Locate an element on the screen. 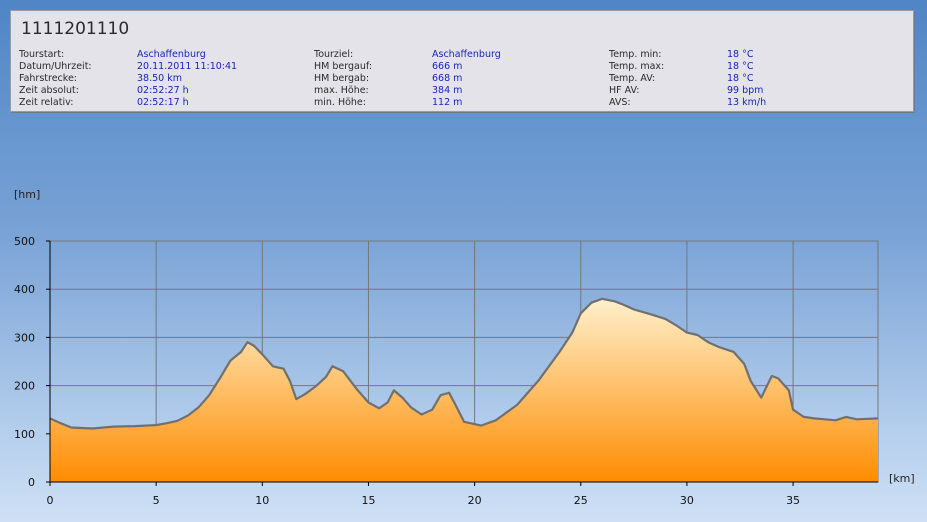 Image resolution: width=927 pixels, height=522 pixels. info-value: 384 m is located at coordinates (447, 90).